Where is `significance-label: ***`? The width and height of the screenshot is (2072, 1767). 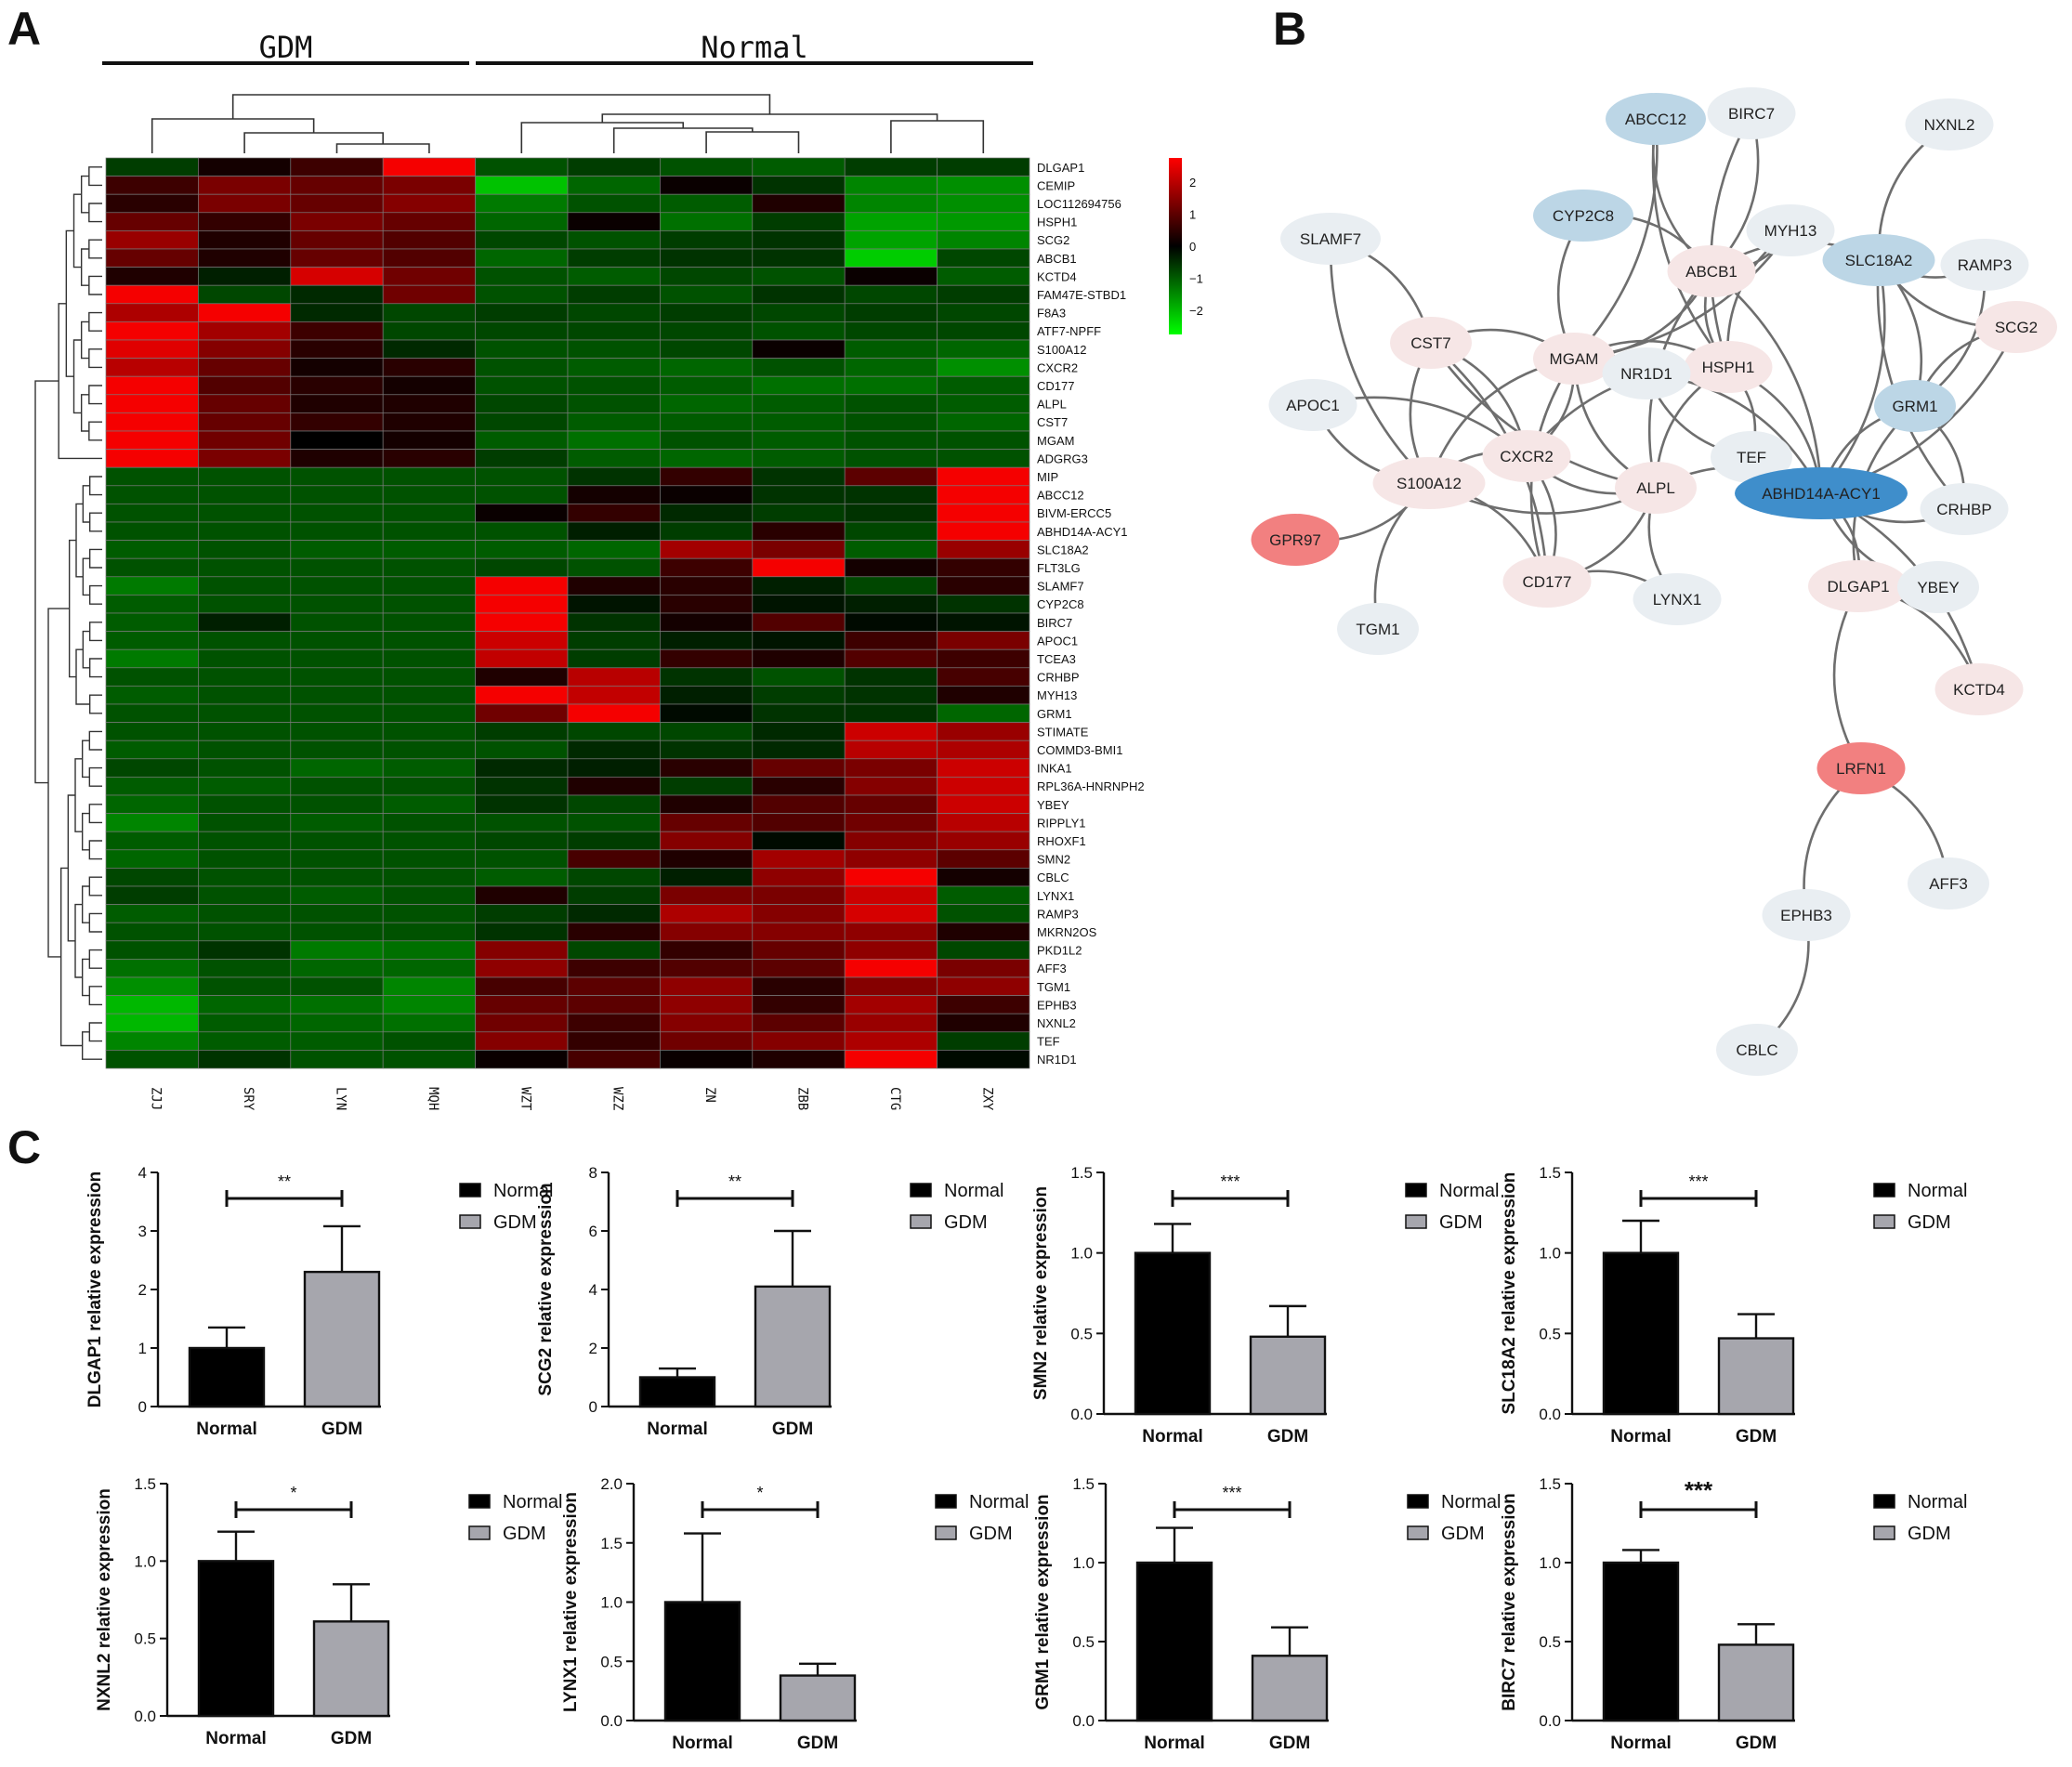
significance-label: *** is located at coordinates (1699, 1490).